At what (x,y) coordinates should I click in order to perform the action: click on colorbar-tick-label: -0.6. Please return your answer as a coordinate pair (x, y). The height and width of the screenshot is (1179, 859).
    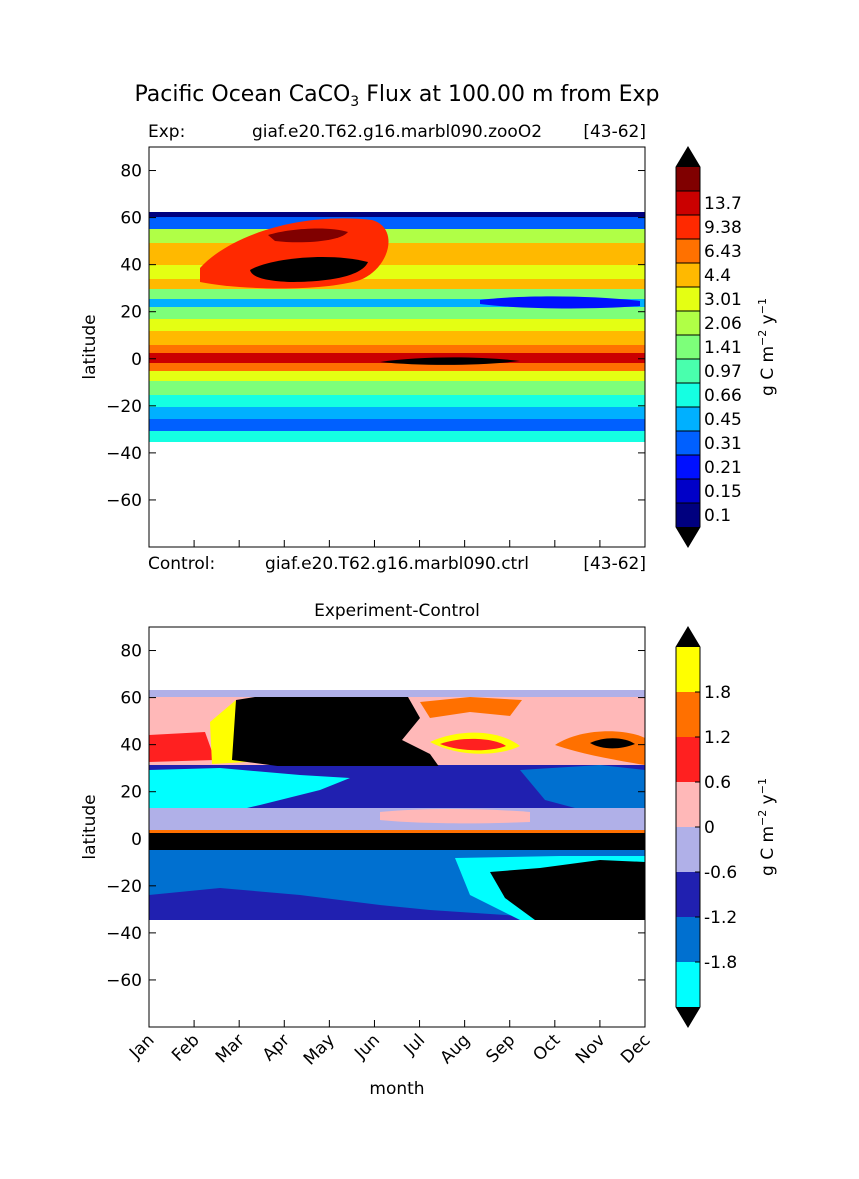
    Looking at the image, I should click on (720, 873).